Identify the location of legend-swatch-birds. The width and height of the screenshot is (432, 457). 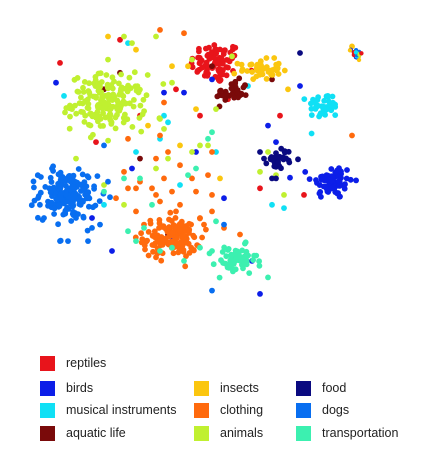
(47, 388).